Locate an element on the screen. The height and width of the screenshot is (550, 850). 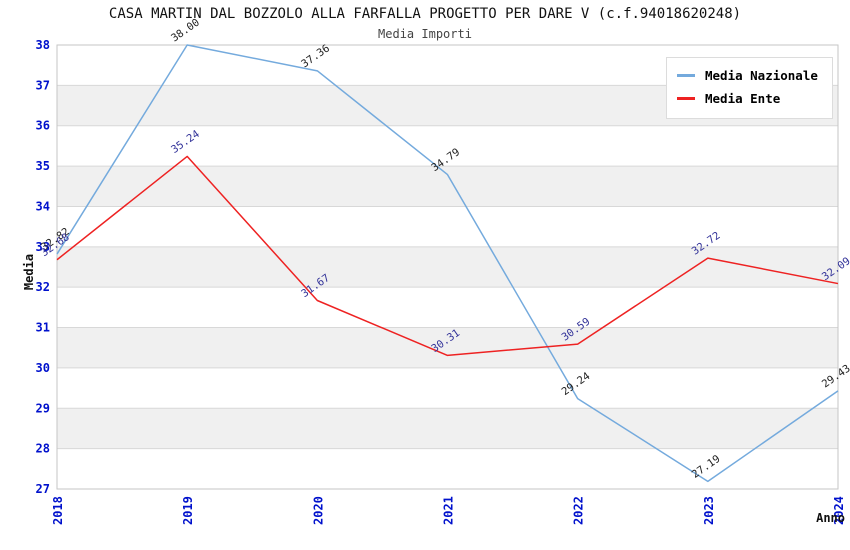
legend-label: Media Nazionale is located at coordinates (761, 75).